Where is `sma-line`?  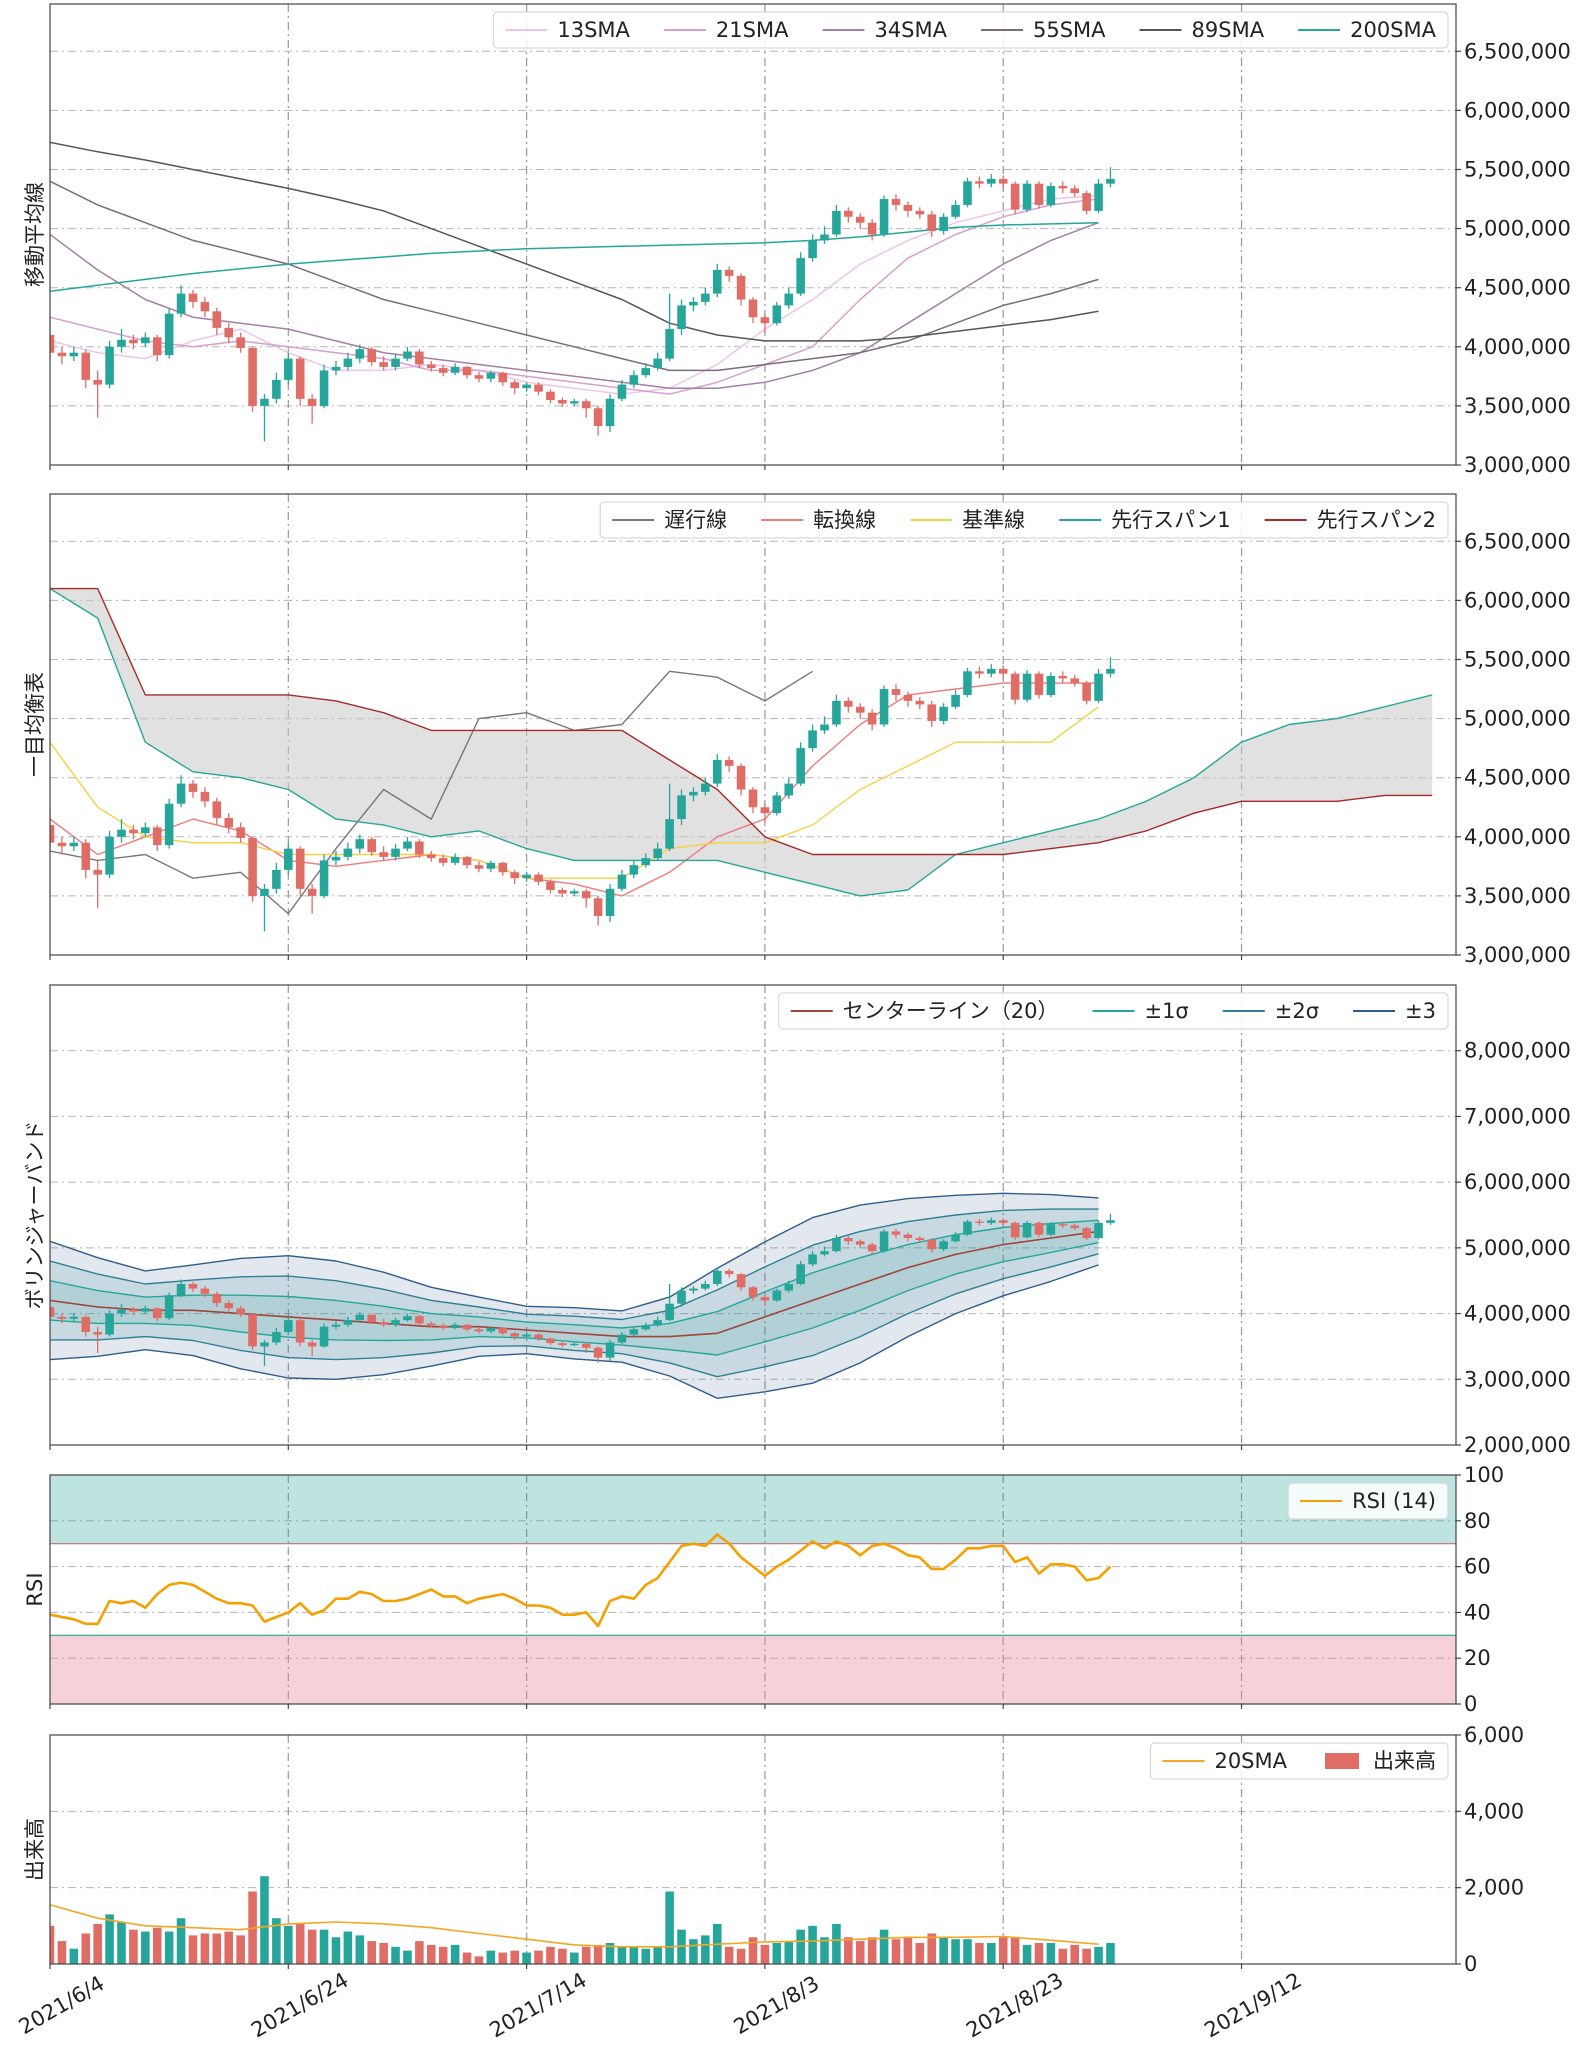
sma-line is located at coordinates (574, 256).